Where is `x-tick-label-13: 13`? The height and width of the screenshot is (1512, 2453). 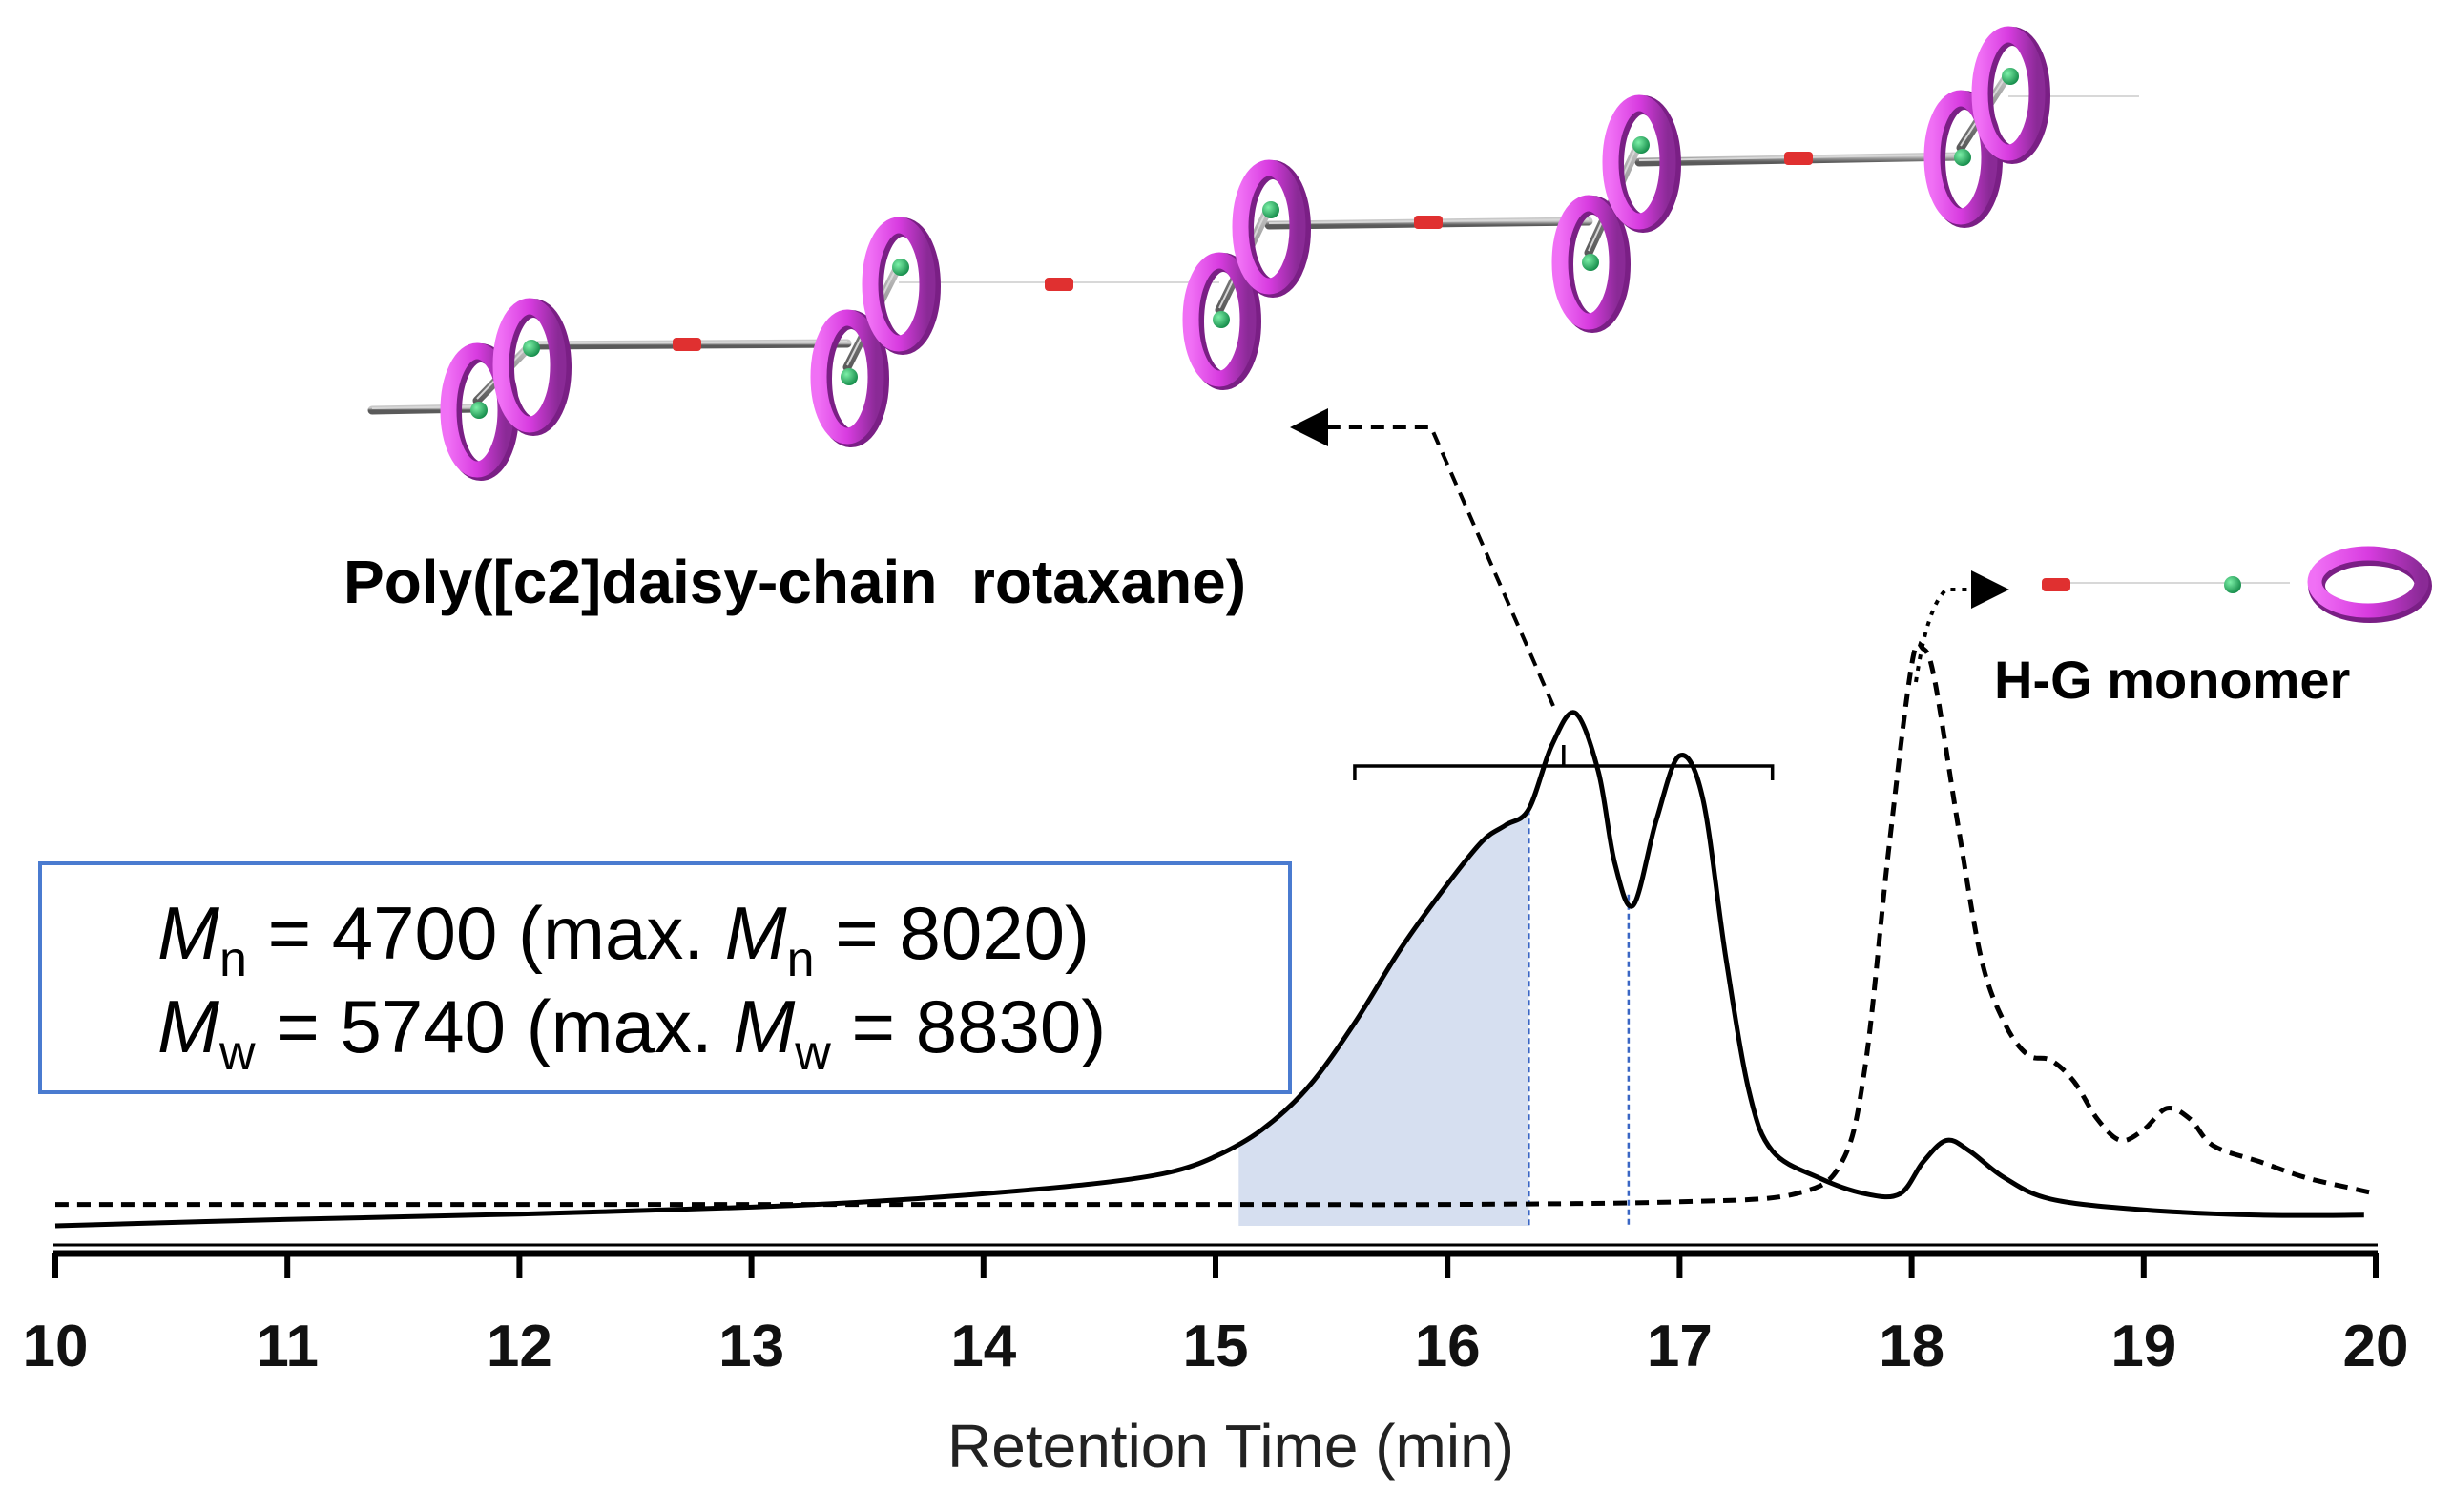
x-tick-label-13: 13 is located at coordinates (751, 1346).